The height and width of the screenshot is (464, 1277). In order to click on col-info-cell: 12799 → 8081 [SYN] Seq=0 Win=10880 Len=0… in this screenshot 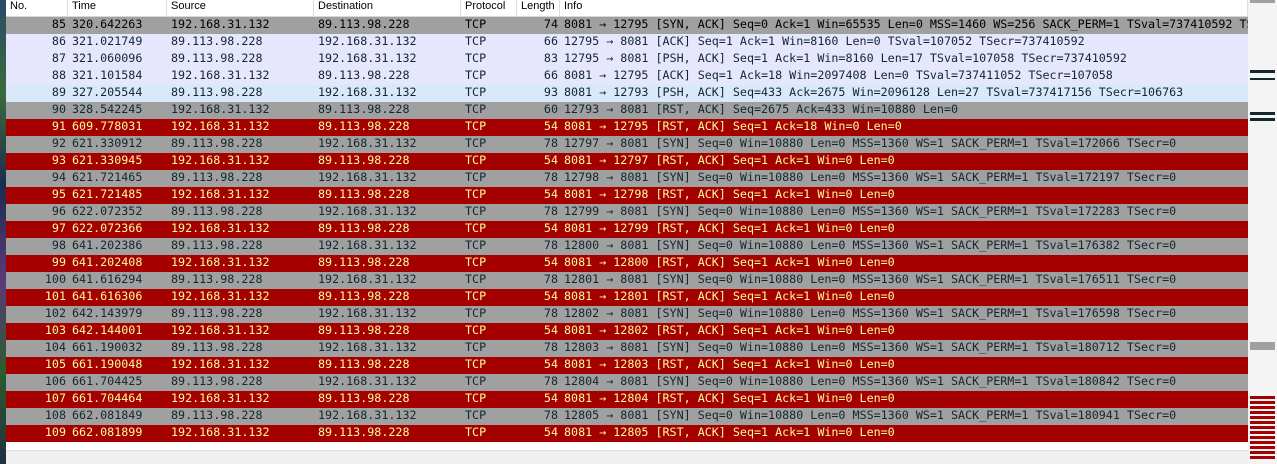, I will do `click(870, 211)`.